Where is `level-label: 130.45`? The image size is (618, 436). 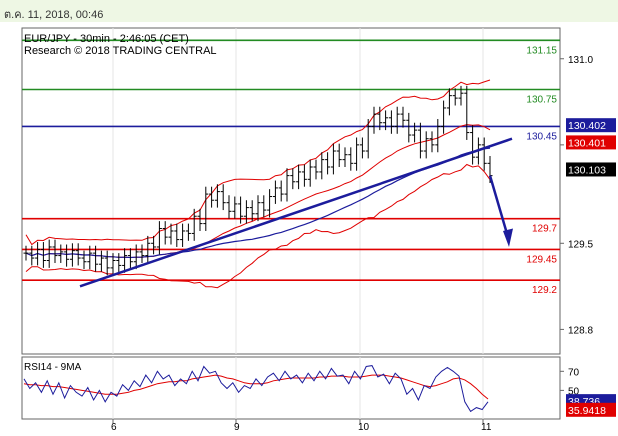
level-label: 130.45 is located at coordinates (541, 136).